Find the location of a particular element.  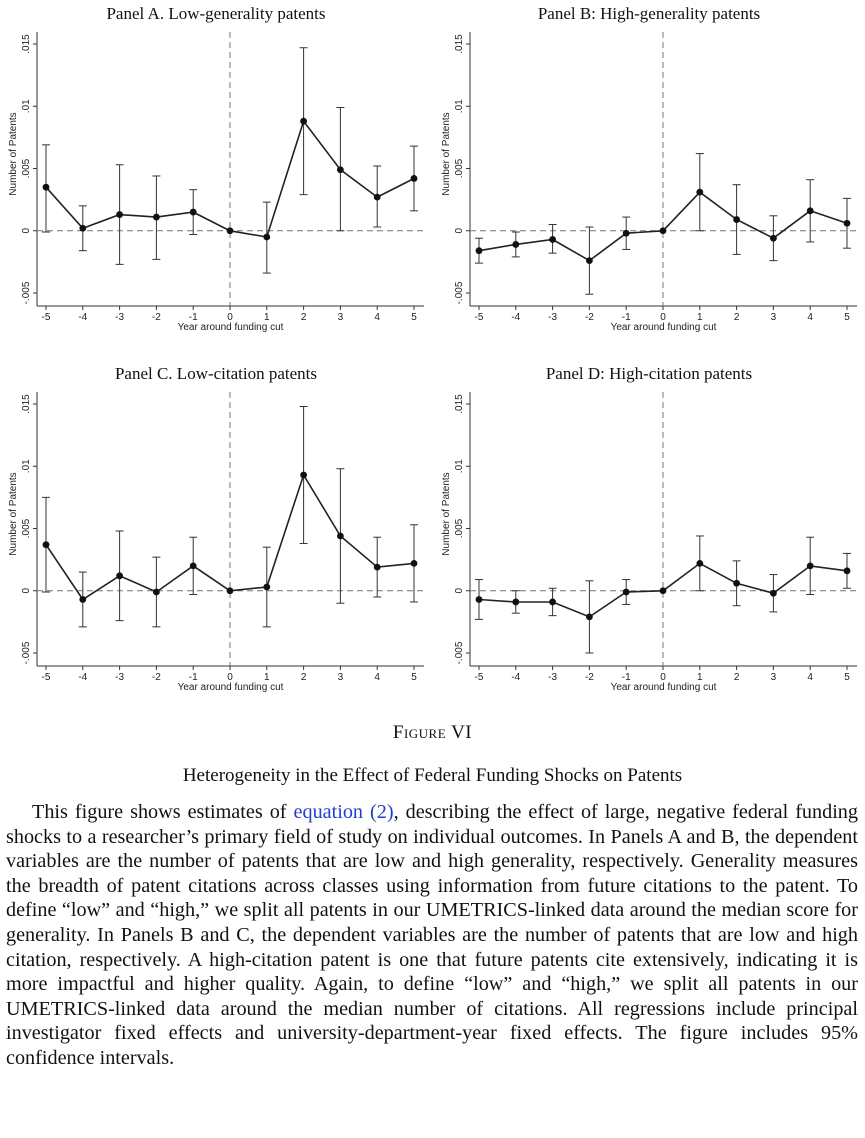

caption-text-start: This figure shows estimates of is located at coordinates (163, 812).